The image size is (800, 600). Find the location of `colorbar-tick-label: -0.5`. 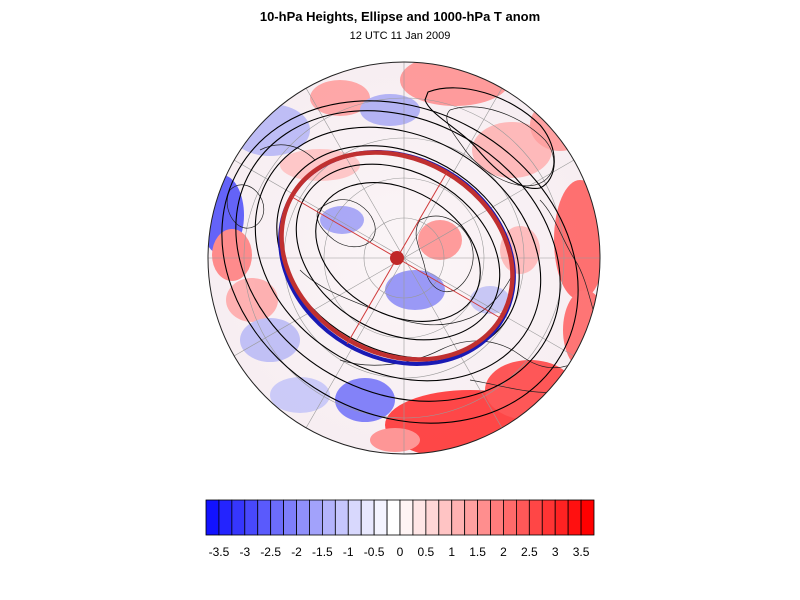

colorbar-tick-label: -0.5 is located at coordinates (374, 552).